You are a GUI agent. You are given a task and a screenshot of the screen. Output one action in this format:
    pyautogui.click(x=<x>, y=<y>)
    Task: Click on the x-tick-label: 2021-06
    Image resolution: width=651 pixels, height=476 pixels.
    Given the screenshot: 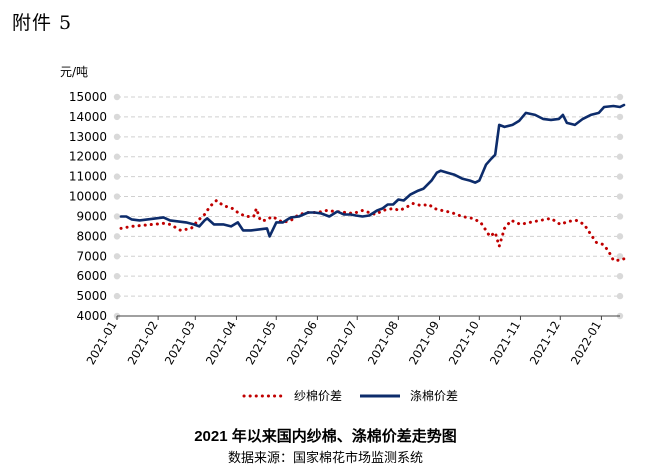 What is the action you would take?
    pyautogui.click(x=302, y=343)
    